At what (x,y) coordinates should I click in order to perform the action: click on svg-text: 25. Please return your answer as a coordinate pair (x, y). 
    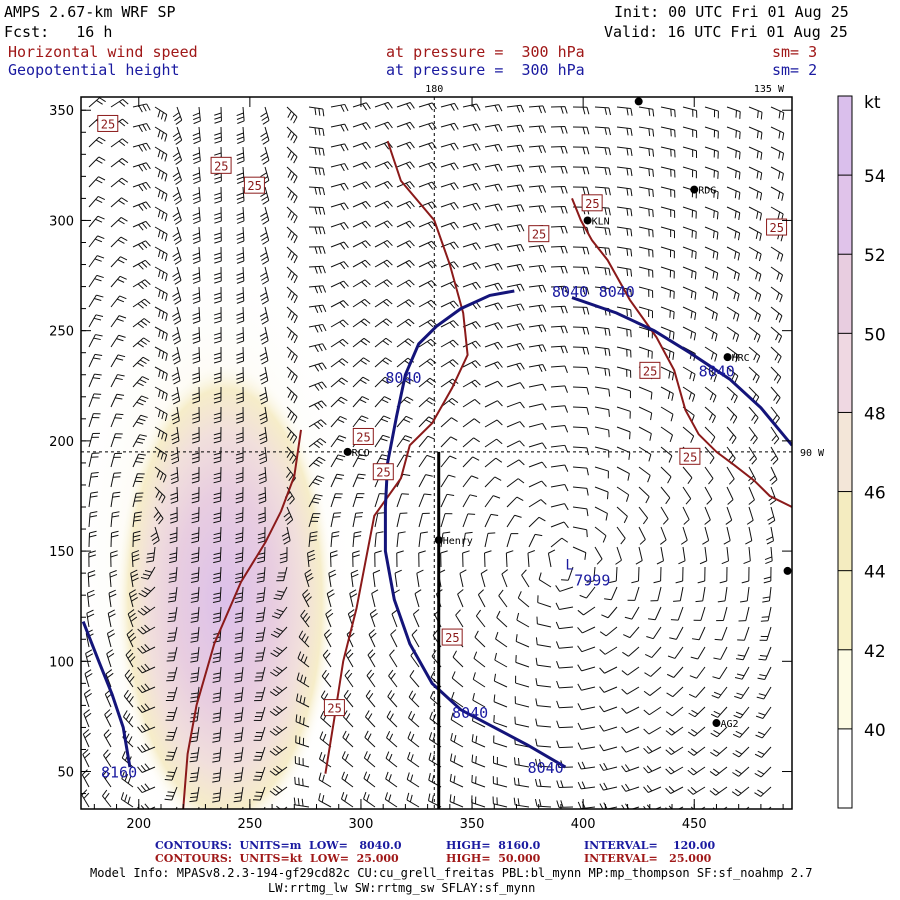
    Looking at the image, I should click on (777, 228).